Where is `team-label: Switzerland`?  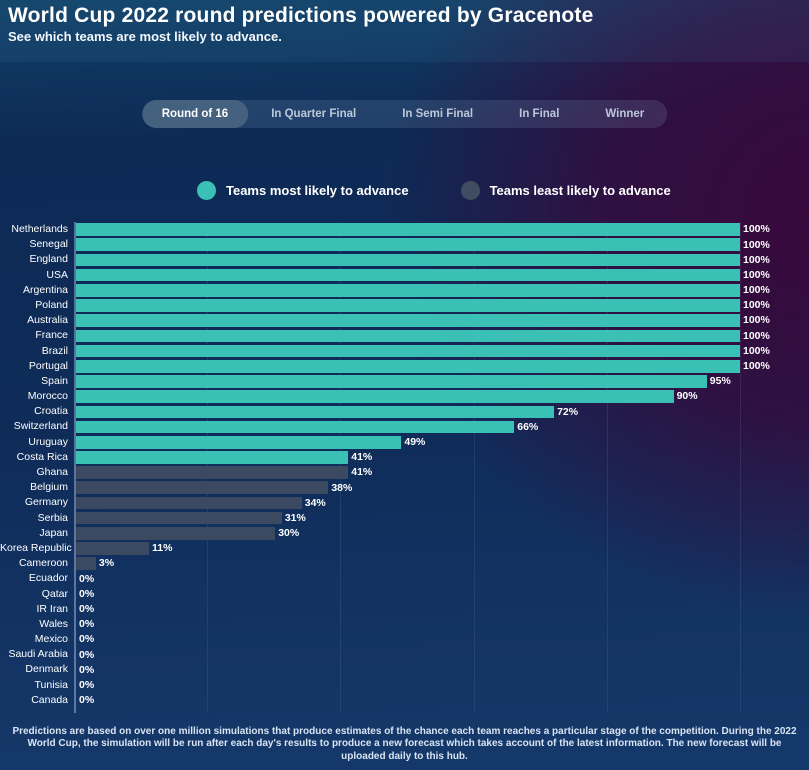
team-label: Switzerland is located at coordinates (40, 426).